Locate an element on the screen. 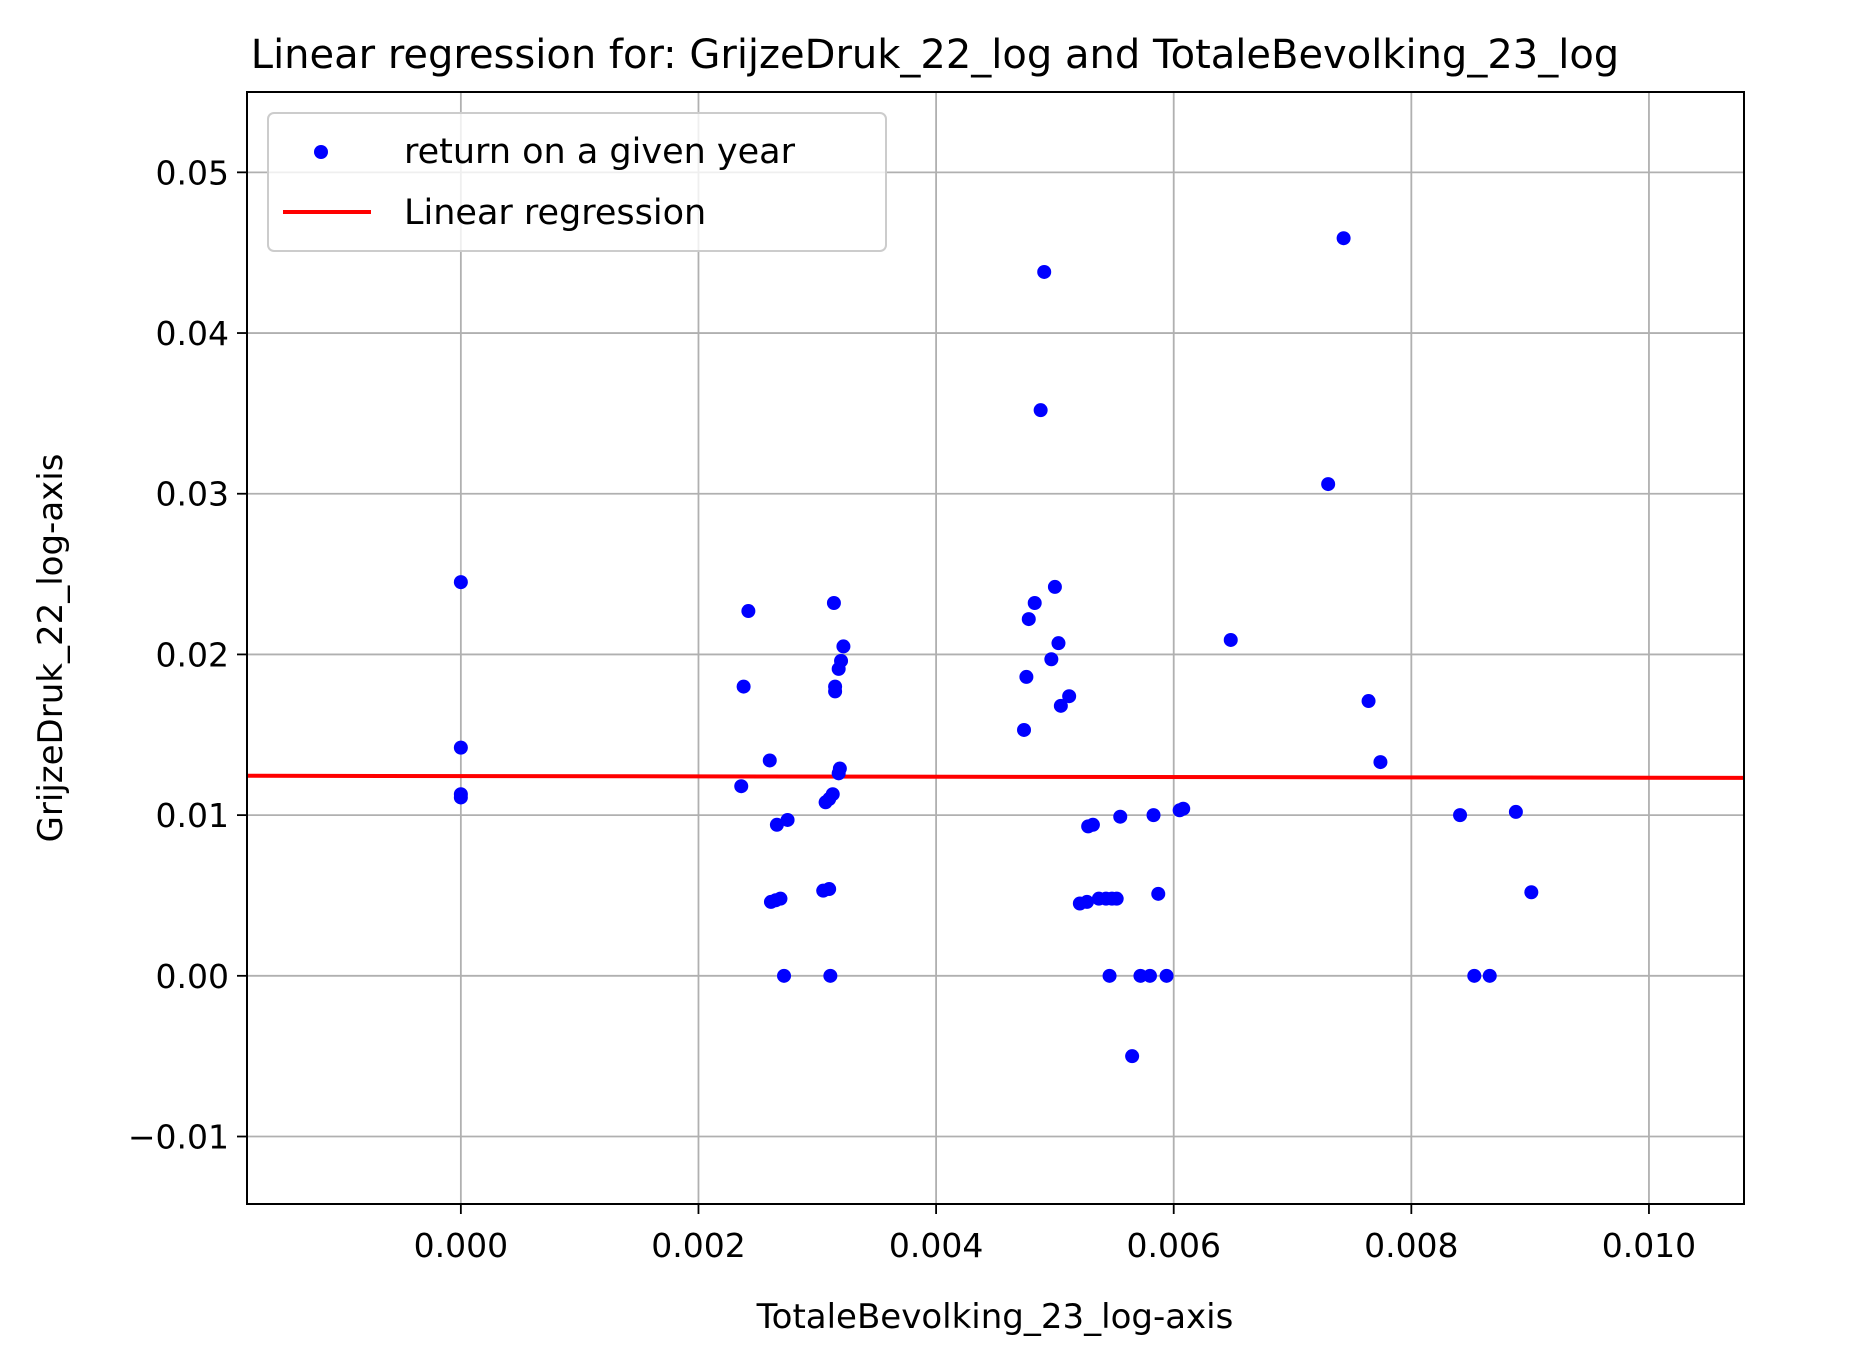 The width and height of the screenshot is (1876, 1362). regression-layer is located at coordinates (995, 776).